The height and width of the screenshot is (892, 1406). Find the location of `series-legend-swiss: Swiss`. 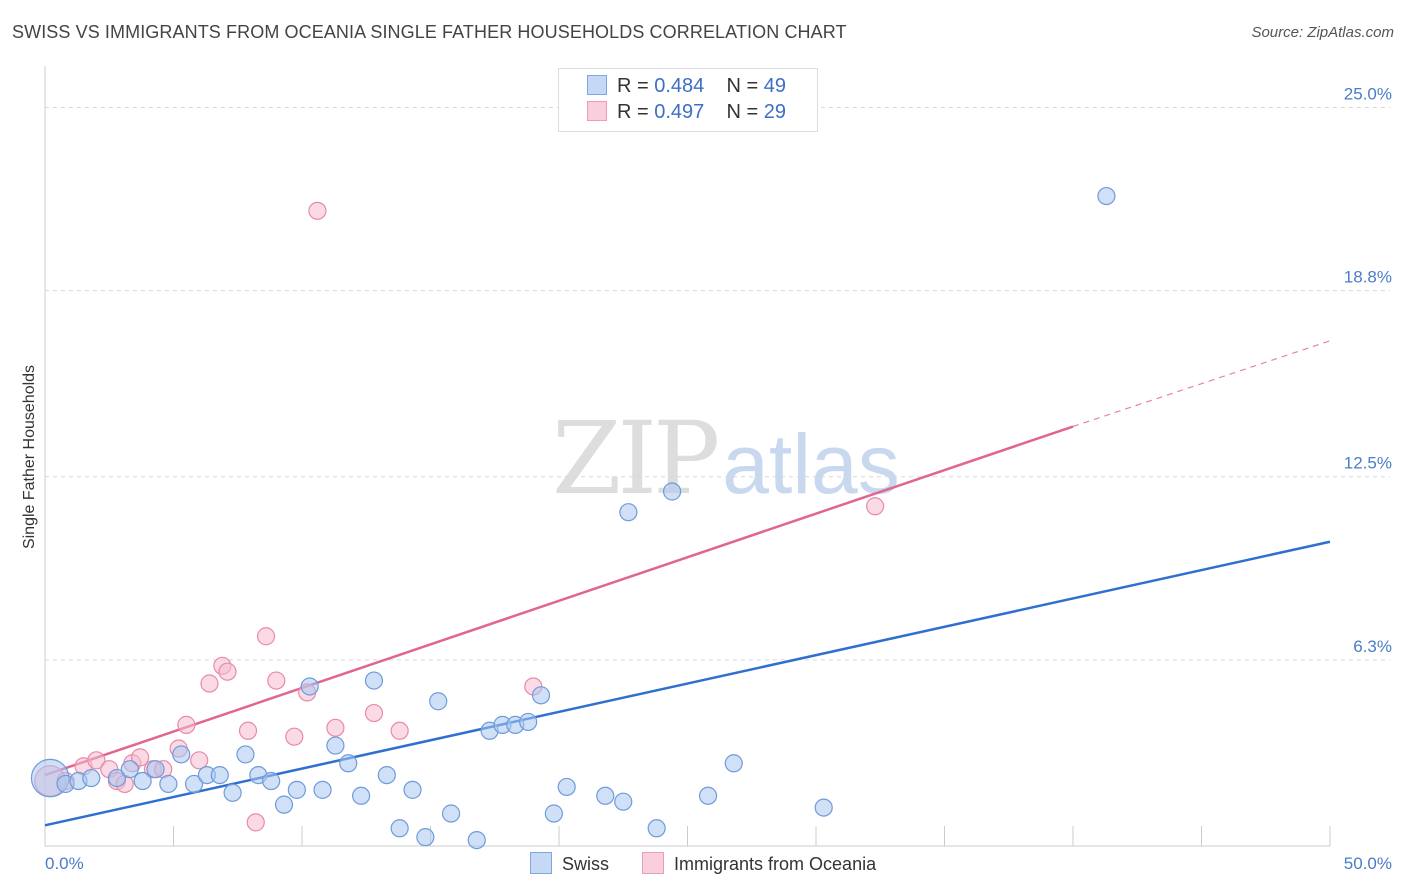

series-legend-swiss: Swiss is located at coordinates (569, 863).